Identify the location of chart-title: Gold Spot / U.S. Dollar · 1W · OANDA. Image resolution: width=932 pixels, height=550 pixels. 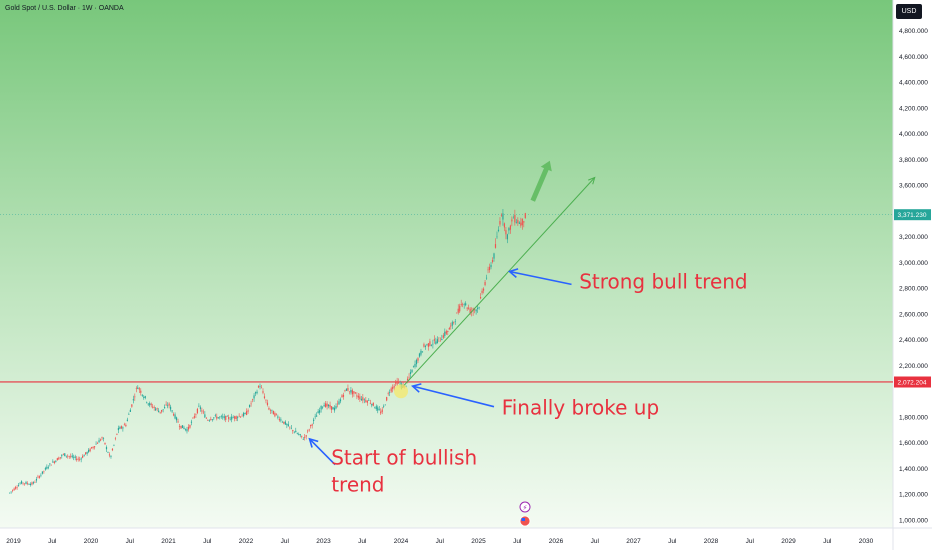
(64, 8).